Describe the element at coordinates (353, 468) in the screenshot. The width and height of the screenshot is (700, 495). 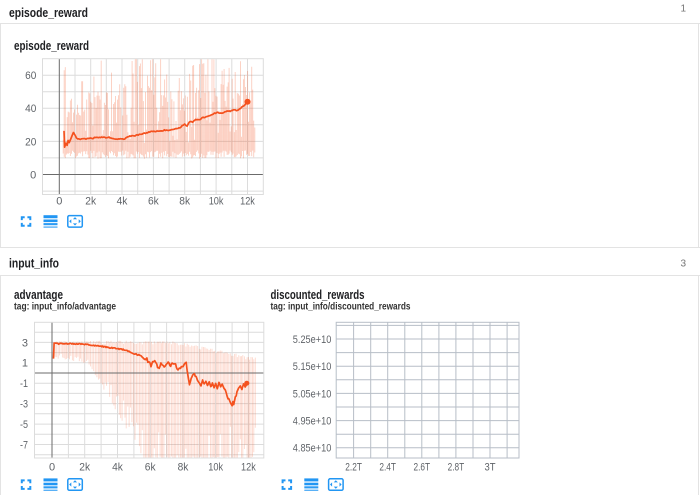
I see `svg-text: 2.2T` at that location.